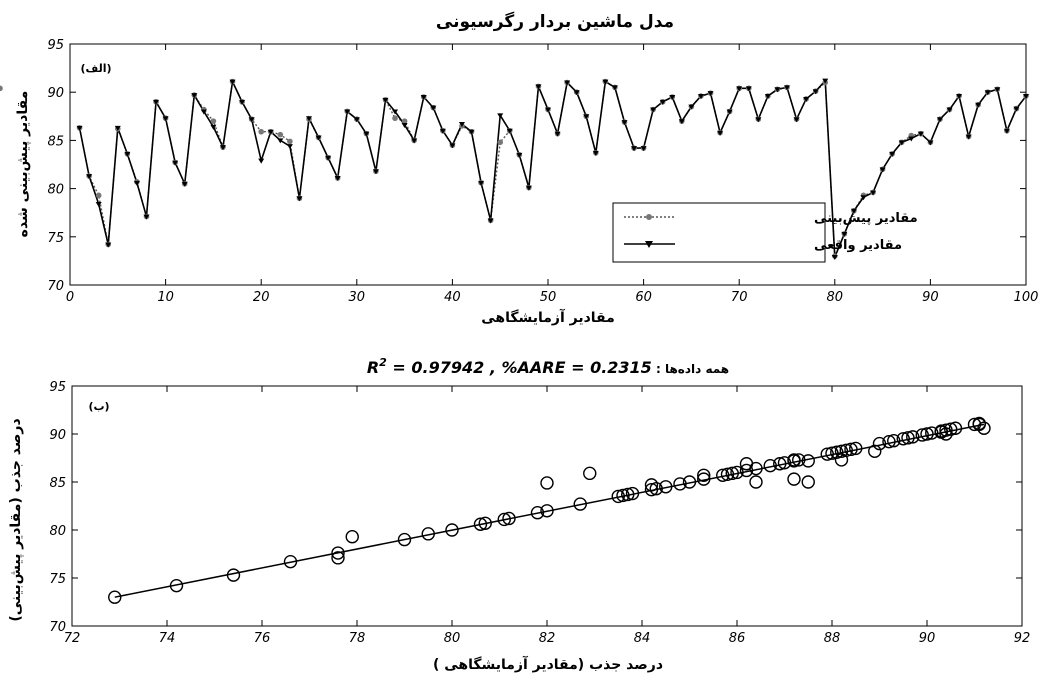 This screenshot has width=1039, height=679. I want to click on stats-suffix: : همه داده‌ها, so click(690, 369).